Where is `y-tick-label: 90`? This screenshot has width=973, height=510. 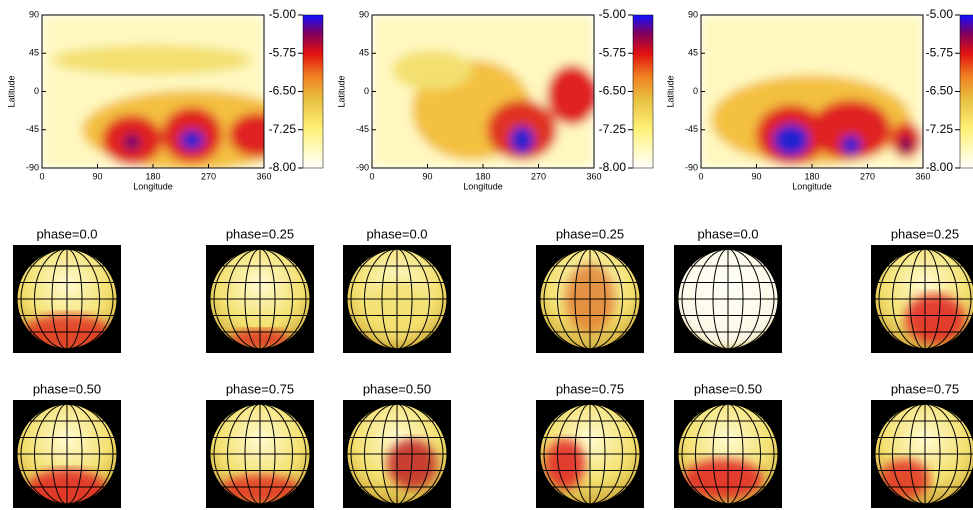 y-tick-label: 90 is located at coordinates (364, 14).